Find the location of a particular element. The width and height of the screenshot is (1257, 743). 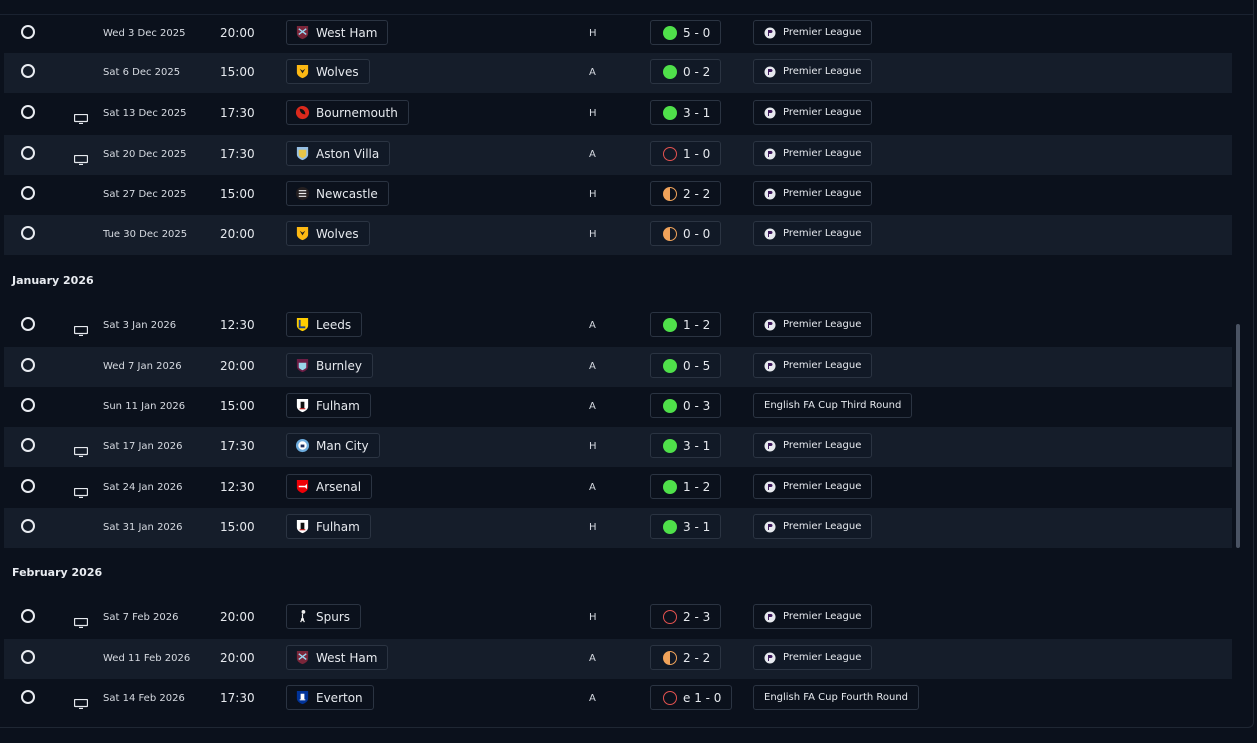

opponent-button: Aston Villa is located at coordinates (338, 153).